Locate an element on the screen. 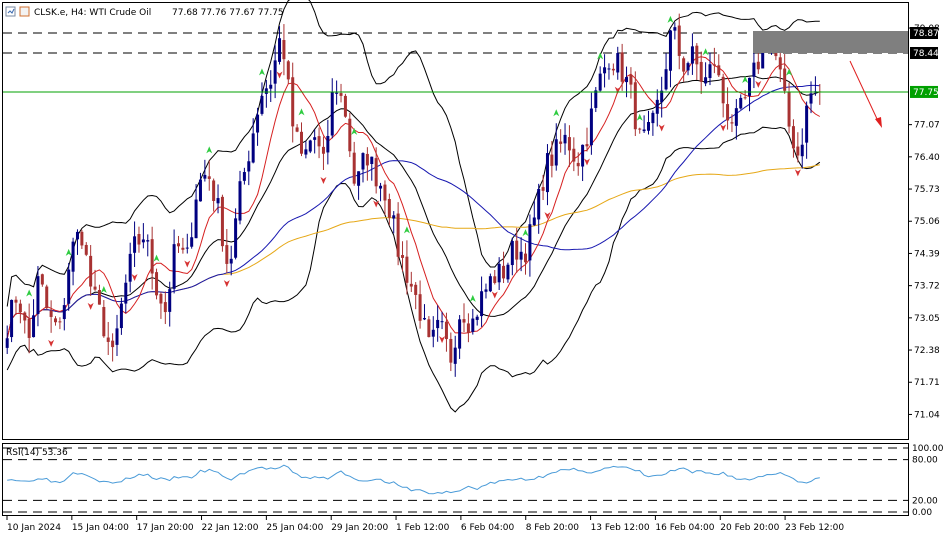  level-tag-box is located at coordinates (924, 33).